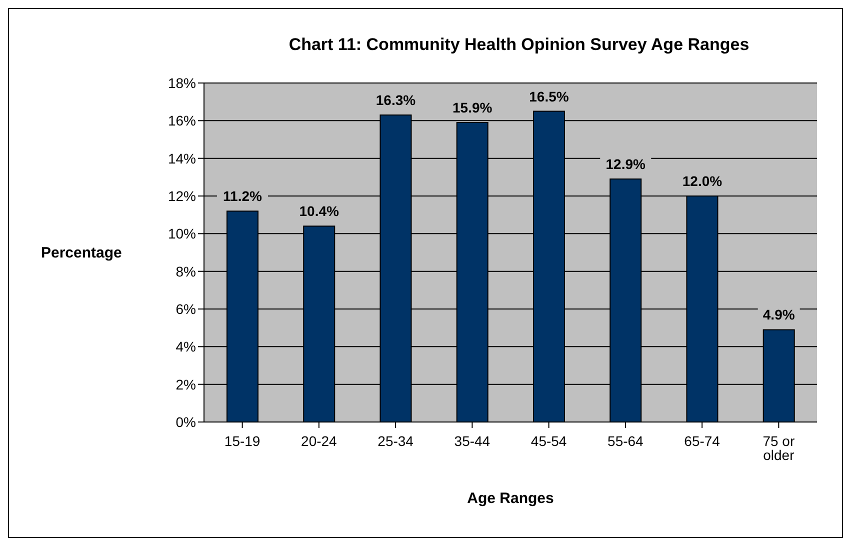 This screenshot has height=546, width=851. I want to click on y-tick-label: 4%, so click(186, 346).